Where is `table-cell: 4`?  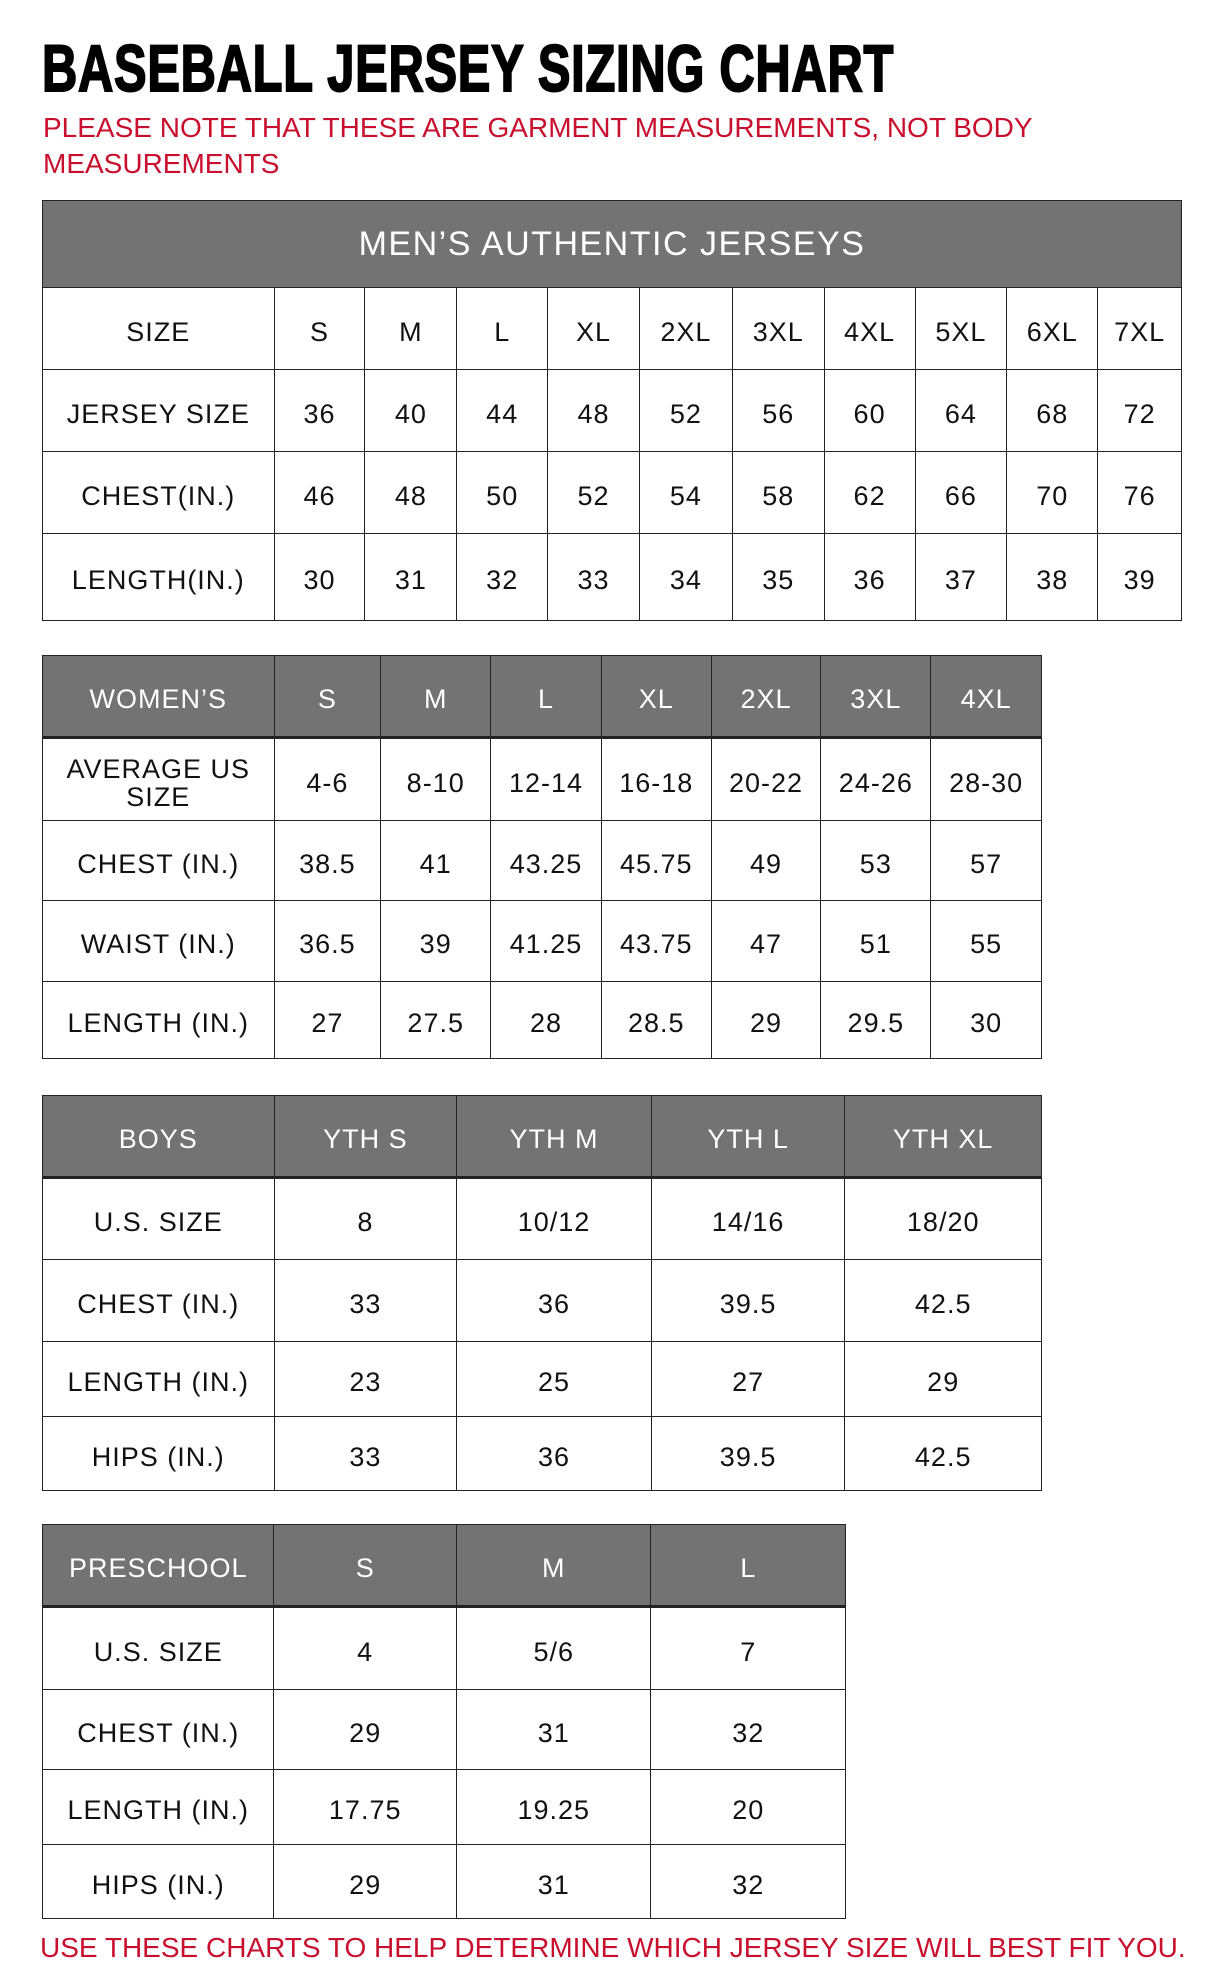 table-cell: 4 is located at coordinates (365, 1649).